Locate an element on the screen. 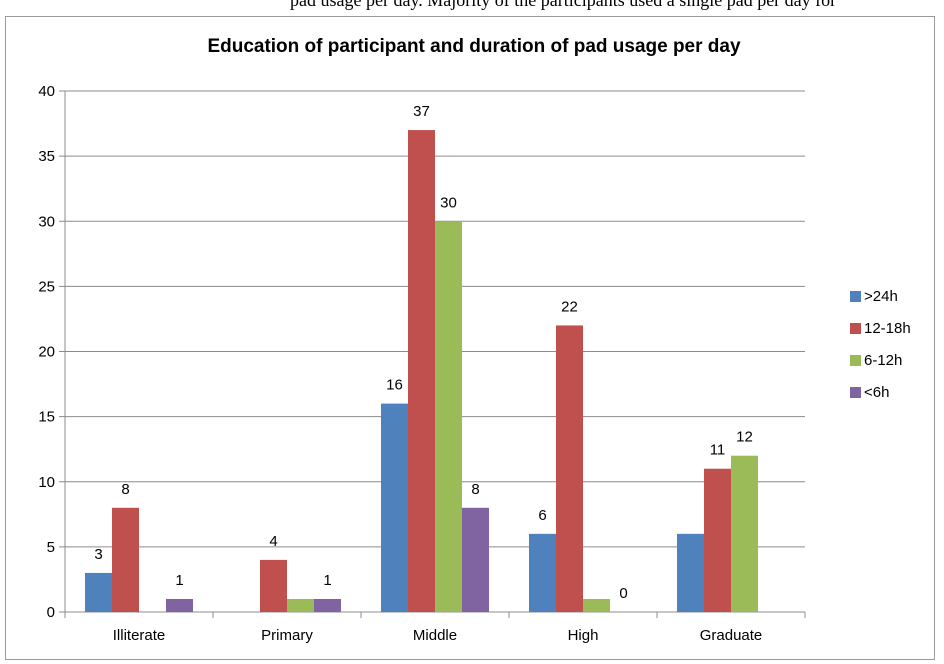 Image resolution: width=944 pixels, height=664 pixels. legend-label: <6h is located at coordinates (876, 392).